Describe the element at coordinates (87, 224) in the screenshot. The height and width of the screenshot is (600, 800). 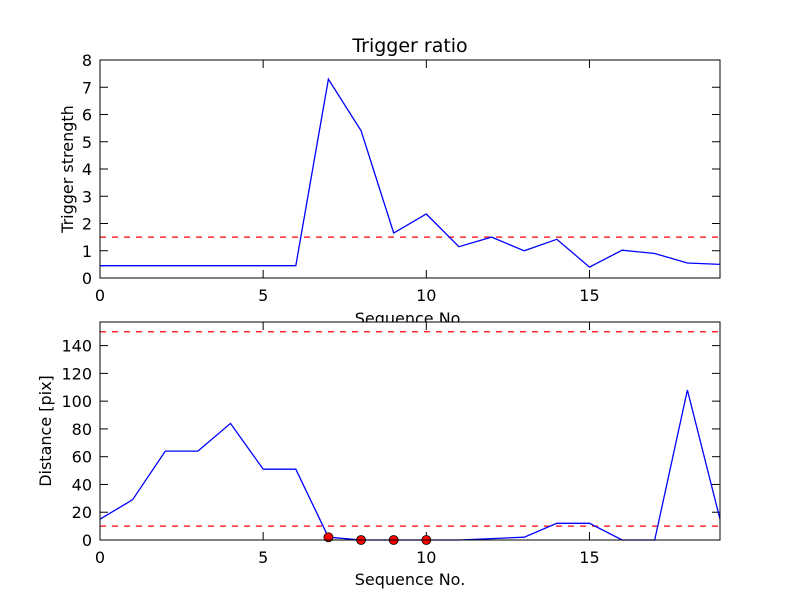
I see `top-y-tick-label: 2` at that location.